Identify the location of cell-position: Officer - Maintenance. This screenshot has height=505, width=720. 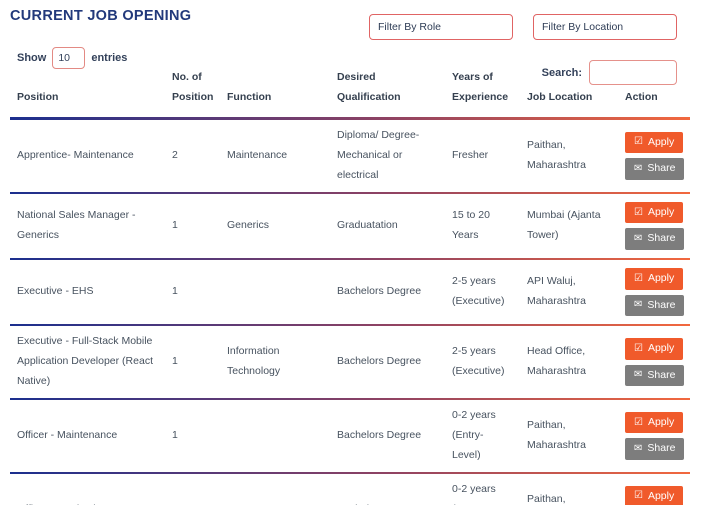
(67, 435).